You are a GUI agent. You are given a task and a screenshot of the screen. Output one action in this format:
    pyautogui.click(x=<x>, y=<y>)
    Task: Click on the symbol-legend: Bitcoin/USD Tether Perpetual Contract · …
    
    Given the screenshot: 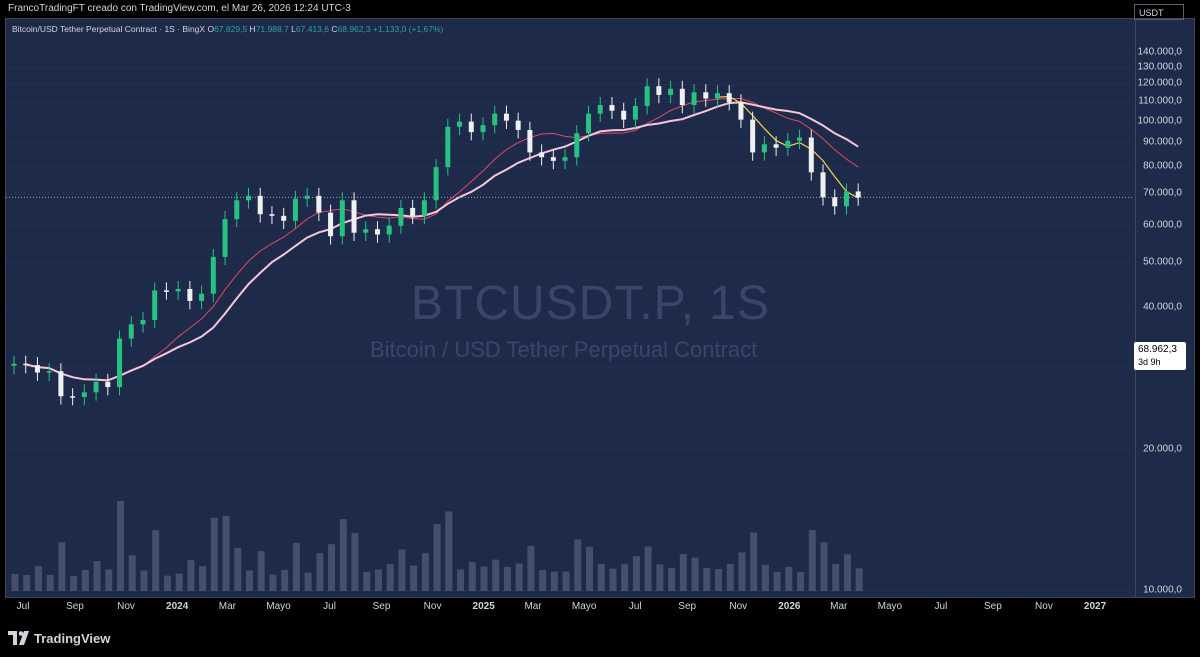 What is the action you would take?
    pyautogui.click(x=227, y=29)
    